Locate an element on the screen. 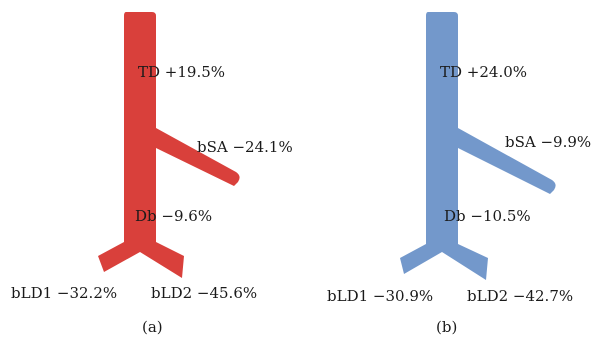 The width and height of the screenshot is (597, 347). panel-a-bsa-label: bSA −24.1% is located at coordinates (245, 147).